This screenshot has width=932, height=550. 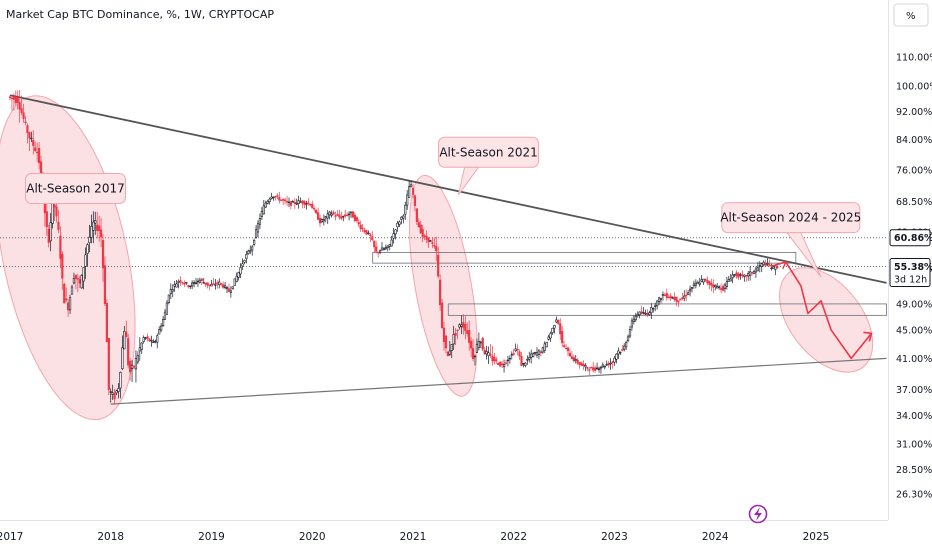 What do you see at coordinates (914, 390) in the screenshot?
I see `price-tick-label: 37.00%` at bounding box center [914, 390].